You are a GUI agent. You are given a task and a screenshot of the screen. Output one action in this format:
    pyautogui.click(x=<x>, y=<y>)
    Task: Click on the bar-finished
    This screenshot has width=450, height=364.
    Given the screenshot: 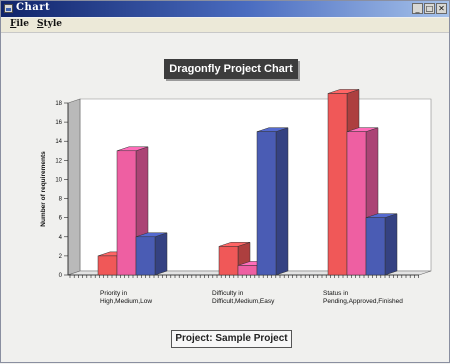 What is the action you would take?
    pyautogui.click(x=381, y=244)
    